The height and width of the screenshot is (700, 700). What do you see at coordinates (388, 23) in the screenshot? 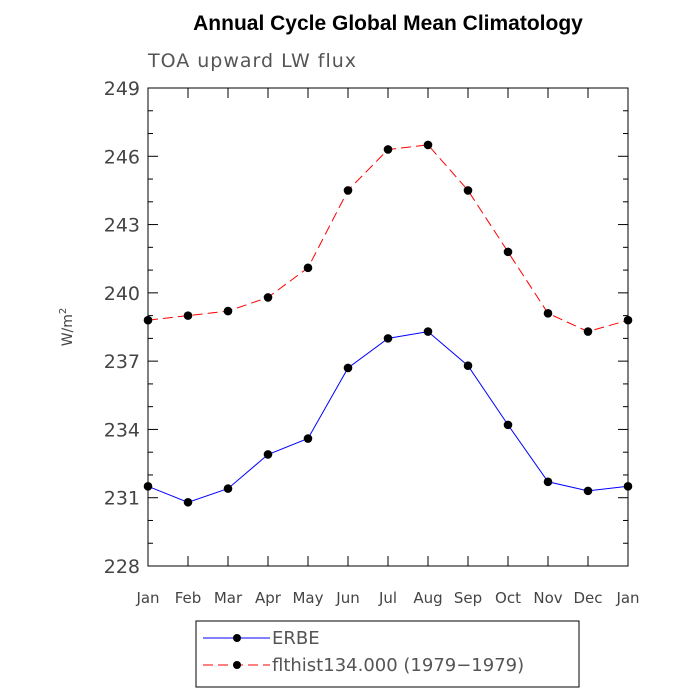
I see `chart-title: Annual Cycle Global Mean Climatology` at bounding box center [388, 23].